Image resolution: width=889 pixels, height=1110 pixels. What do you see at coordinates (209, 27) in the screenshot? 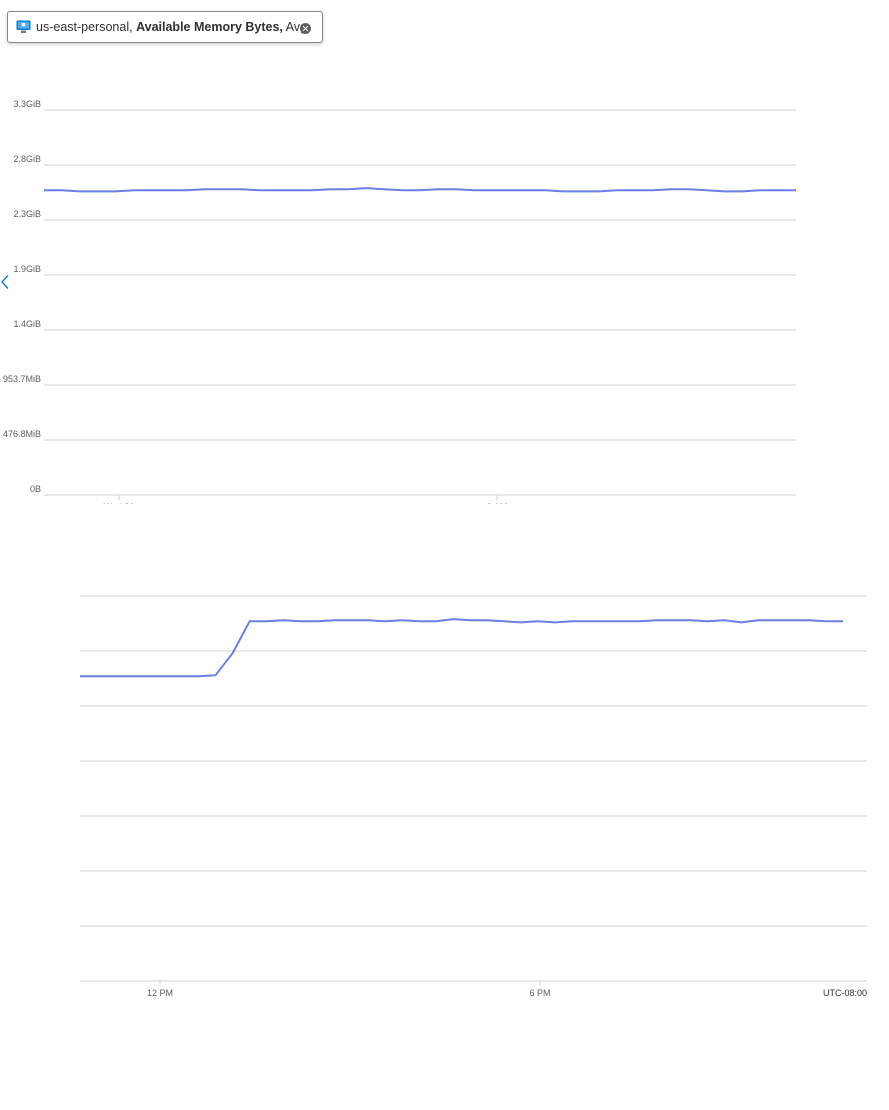
I see `metric-name: Available Memory Bytes,` at bounding box center [209, 27].